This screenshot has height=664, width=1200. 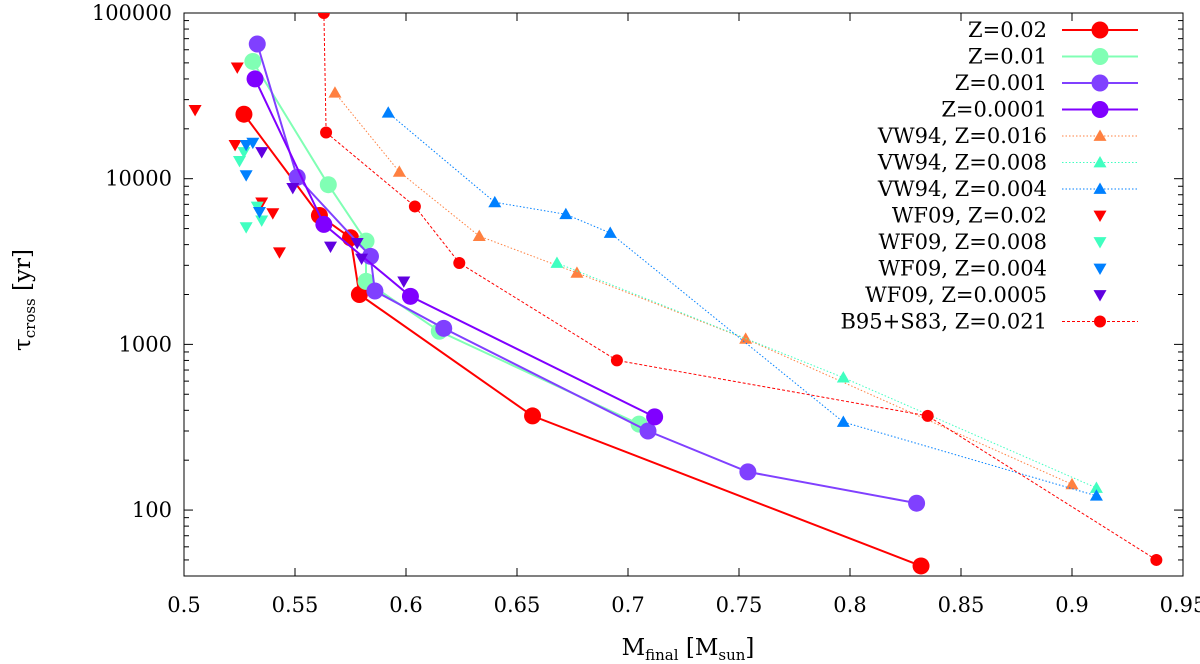 I want to click on x-tick-label: 0.8, so click(x=849, y=605).